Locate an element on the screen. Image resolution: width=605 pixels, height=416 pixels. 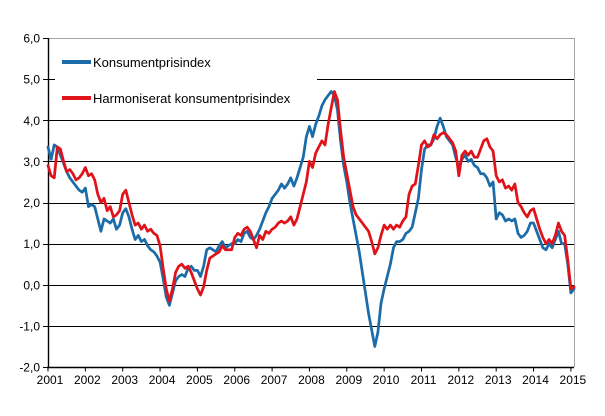
y-axis-ticks: 6,0 5,0 4,0 3,0 2,0 1,0 0,0 -1,0 -2,0 is located at coordinates (33, 203).